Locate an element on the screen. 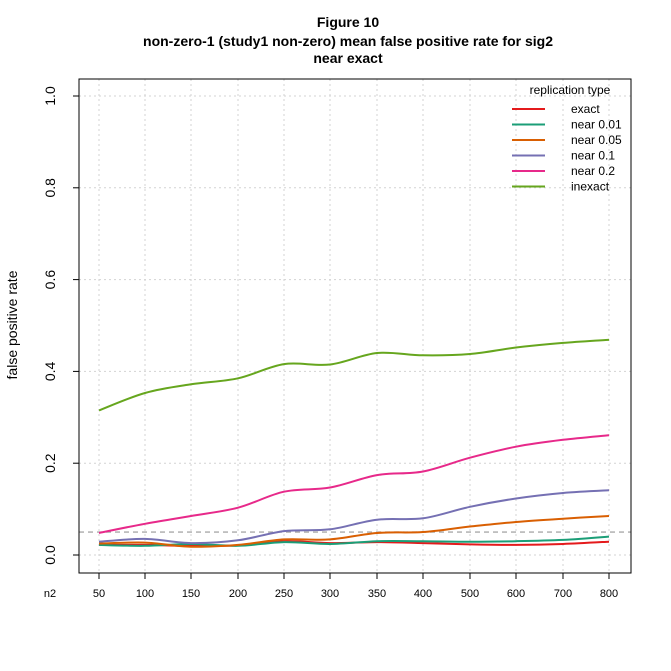 The width and height of the screenshot is (671, 671). x-tick-label: 400 is located at coordinates (423, 594).